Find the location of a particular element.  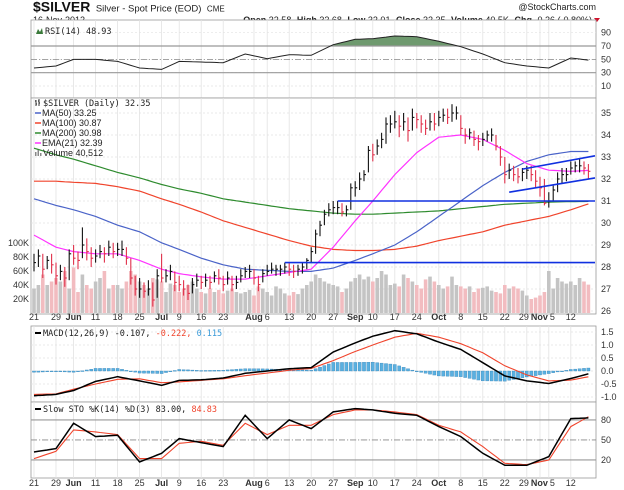

x-tick-label: 13 is located at coordinates (289, 317).